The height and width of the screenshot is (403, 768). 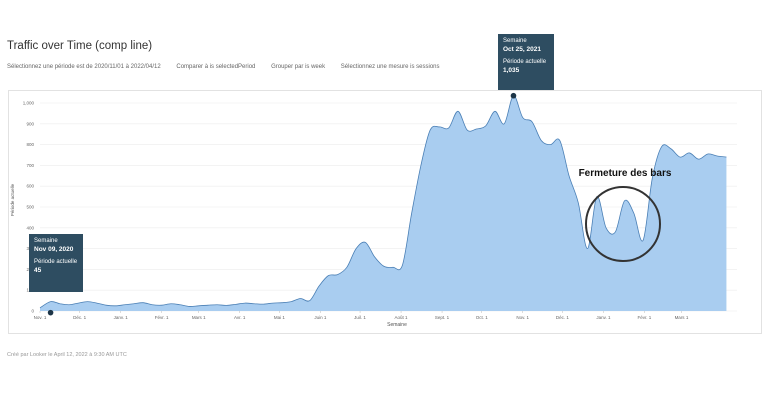 I want to click on filter-measure-text: Sélectionnez une mesure is sessions, so click(x=390, y=67).